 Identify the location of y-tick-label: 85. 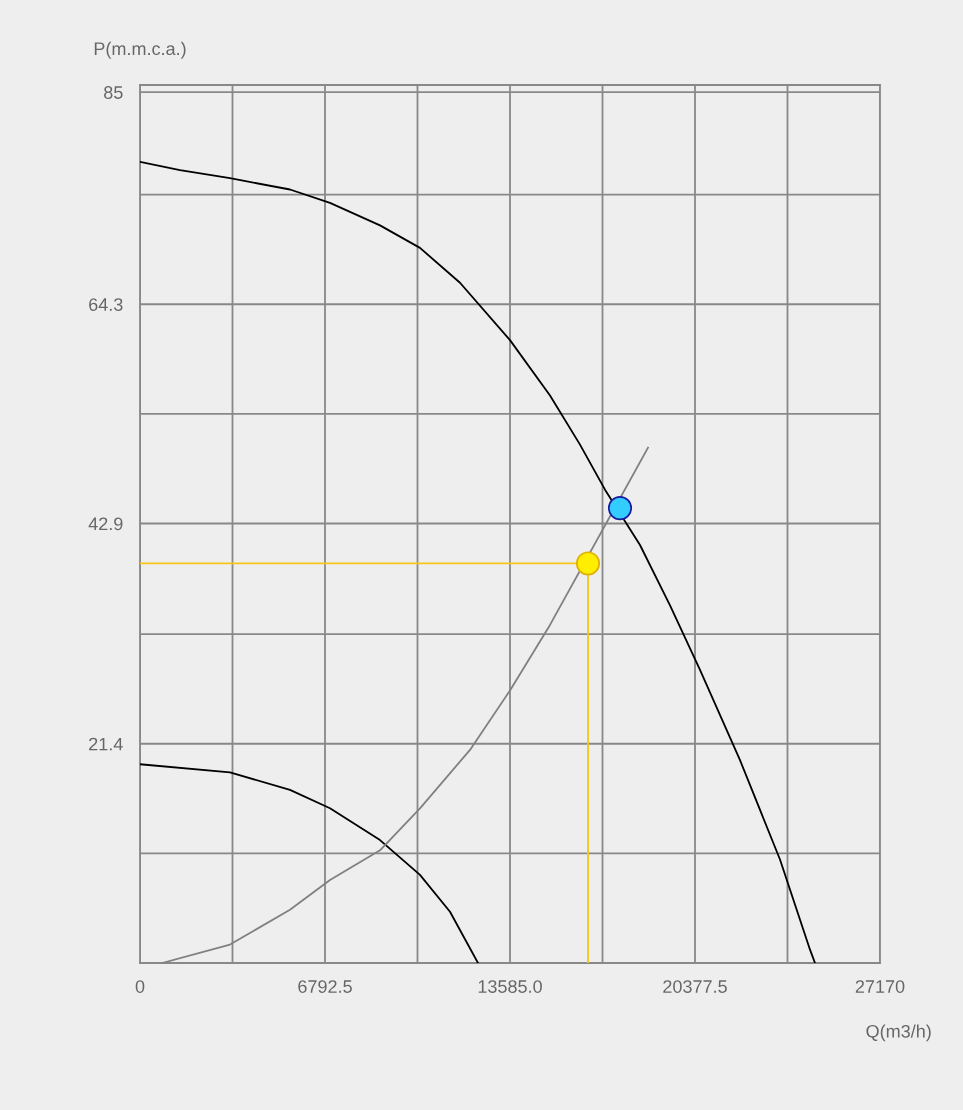
(113, 92).